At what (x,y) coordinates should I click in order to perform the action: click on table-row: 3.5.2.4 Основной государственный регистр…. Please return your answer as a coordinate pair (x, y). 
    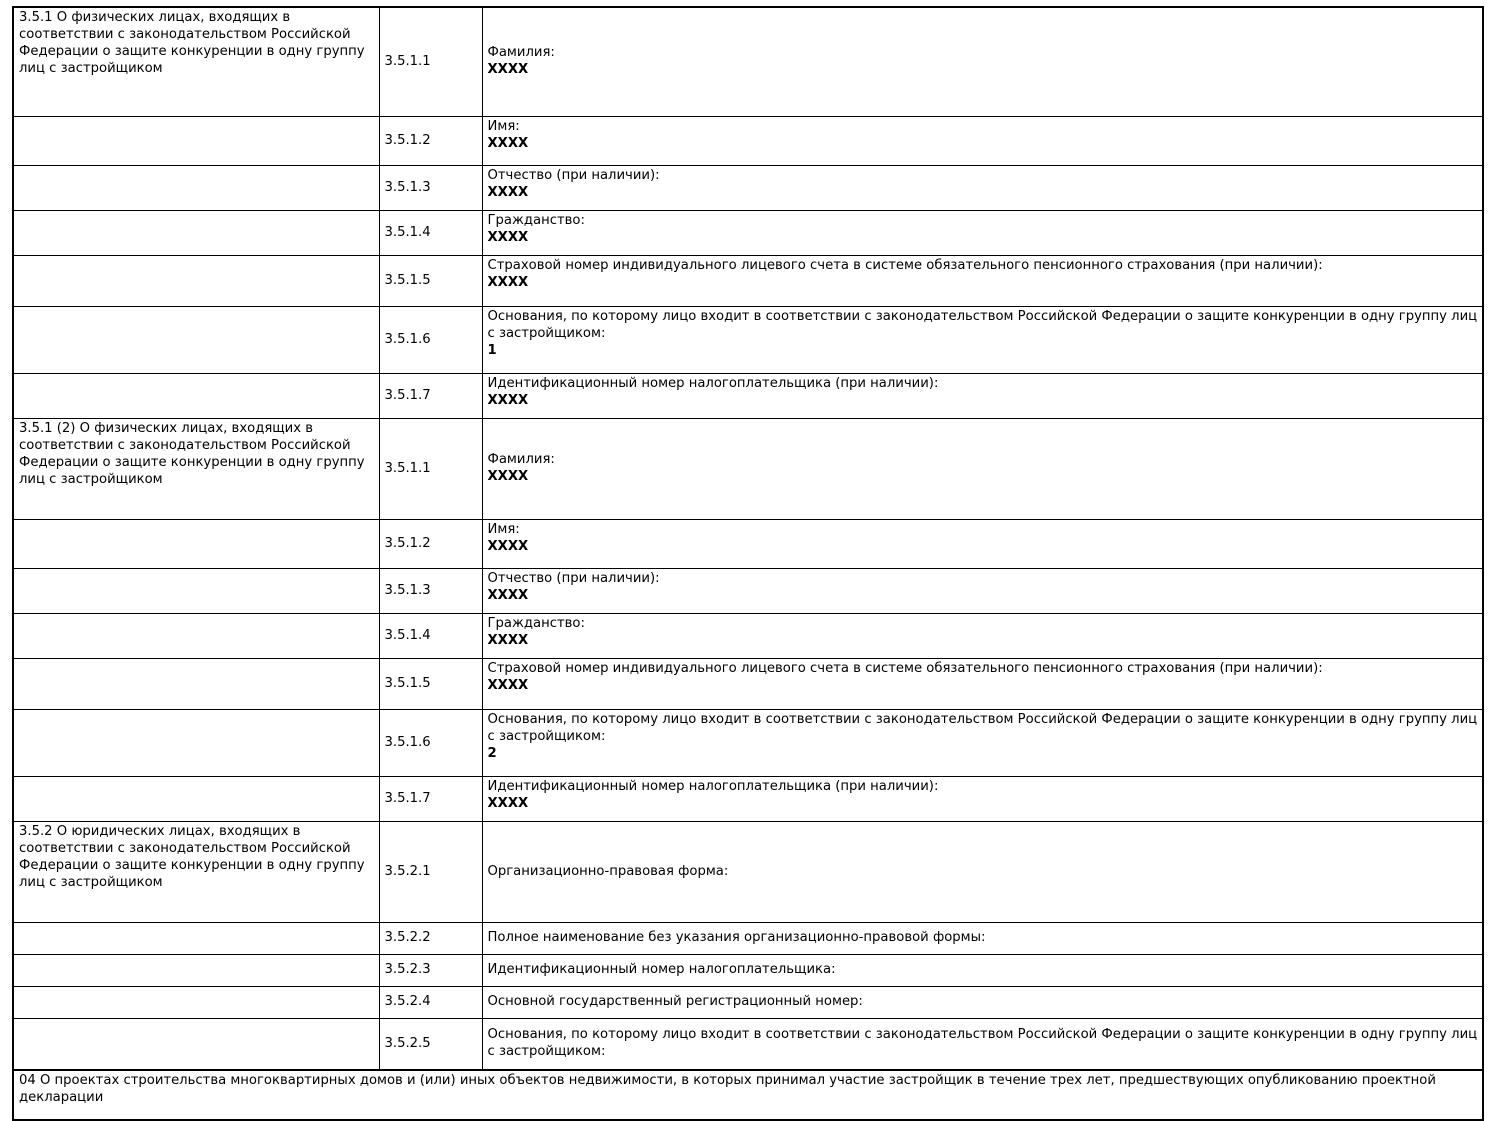
    Looking at the image, I should click on (748, 1002).